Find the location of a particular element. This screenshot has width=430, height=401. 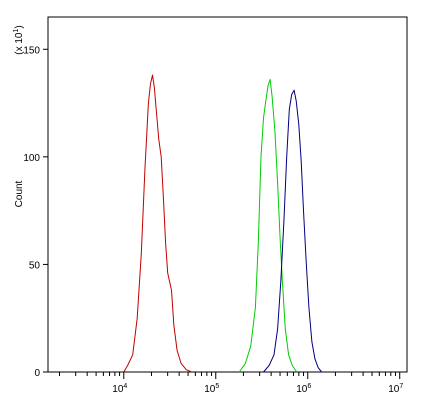

x-axis: 10⁴ 10⁵ 10⁶ 10⁷ is located at coordinates (230, 383).